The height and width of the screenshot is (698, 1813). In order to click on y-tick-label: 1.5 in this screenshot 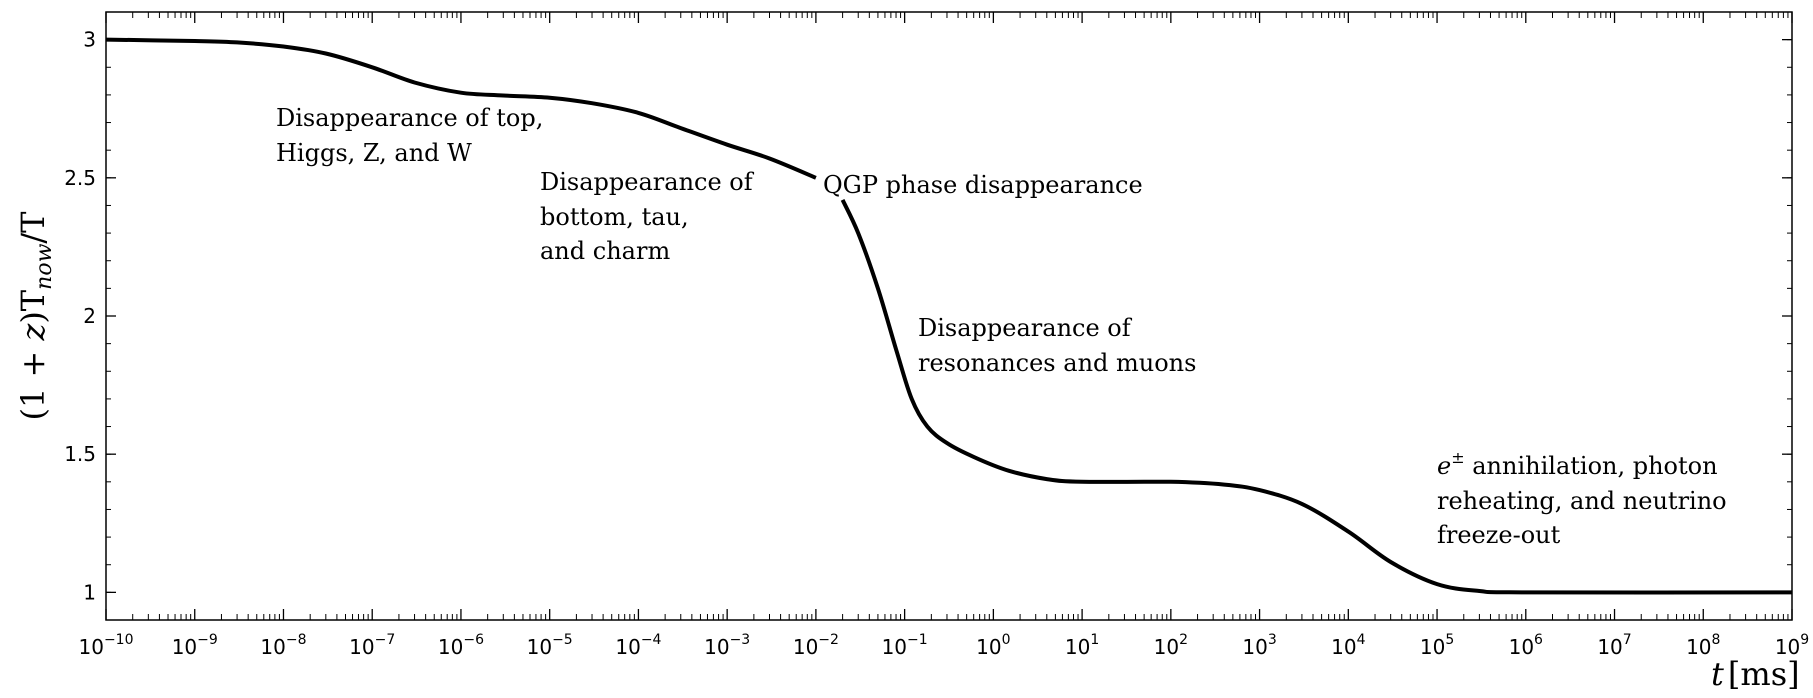, I will do `click(80, 454)`.